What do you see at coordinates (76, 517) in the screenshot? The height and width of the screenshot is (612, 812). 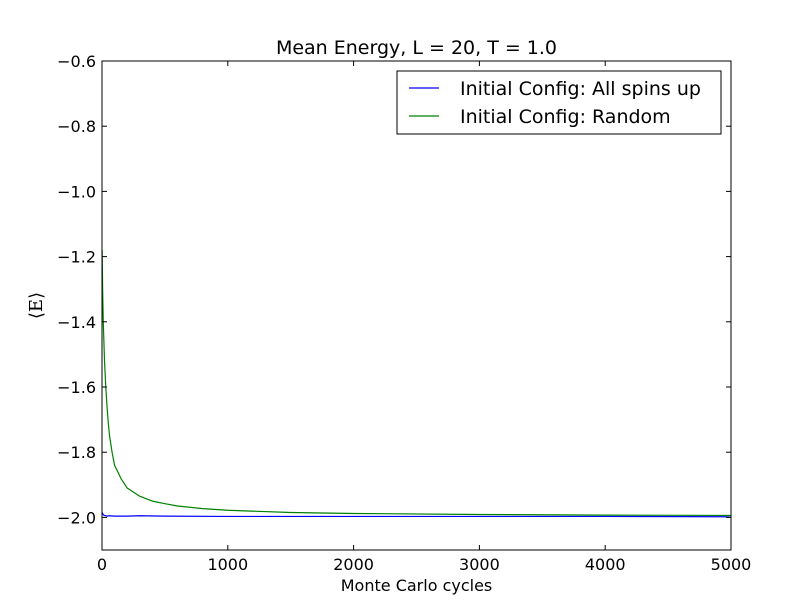 I see `y-tick-label: −2.0` at bounding box center [76, 517].